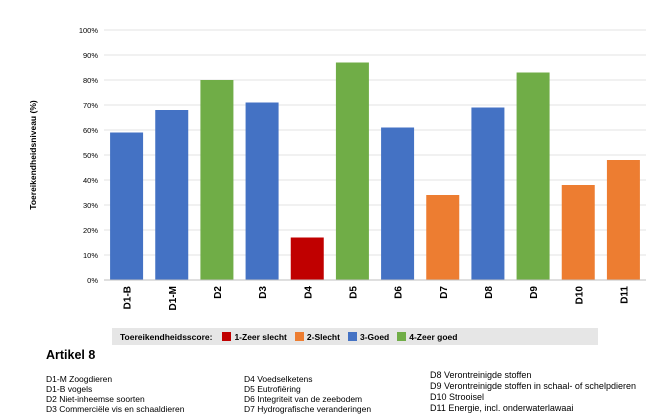 The height and width of the screenshot is (416, 668). What do you see at coordinates (71, 355) in the screenshot?
I see `article-title: Artikel 8` at bounding box center [71, 355].